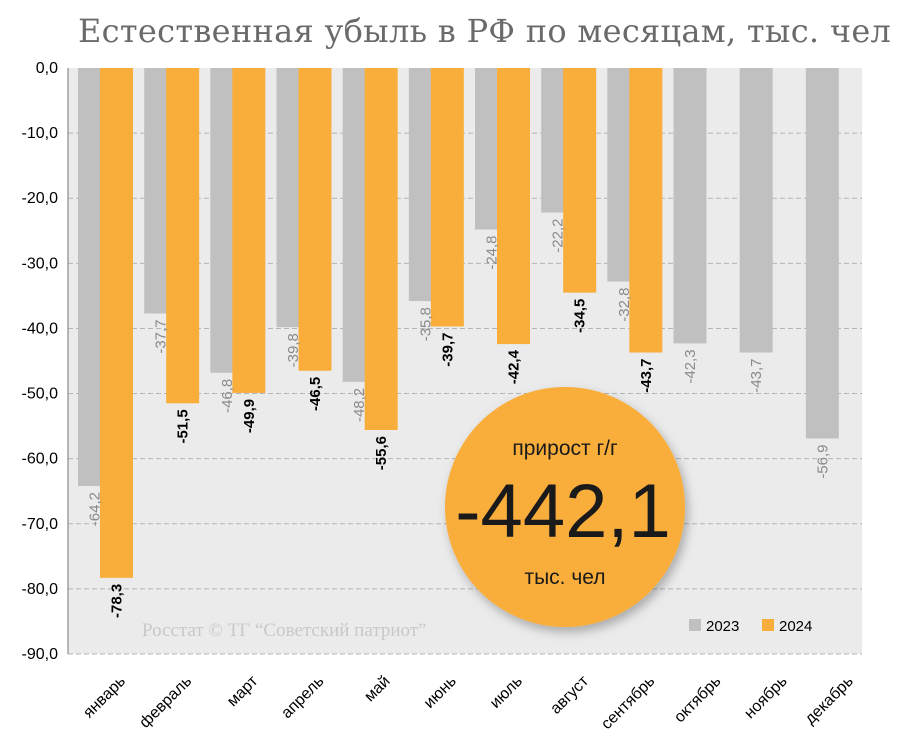 This screenshot has width=900, height=746. I want to click on badge-value: -442,1, so click(563, 511).